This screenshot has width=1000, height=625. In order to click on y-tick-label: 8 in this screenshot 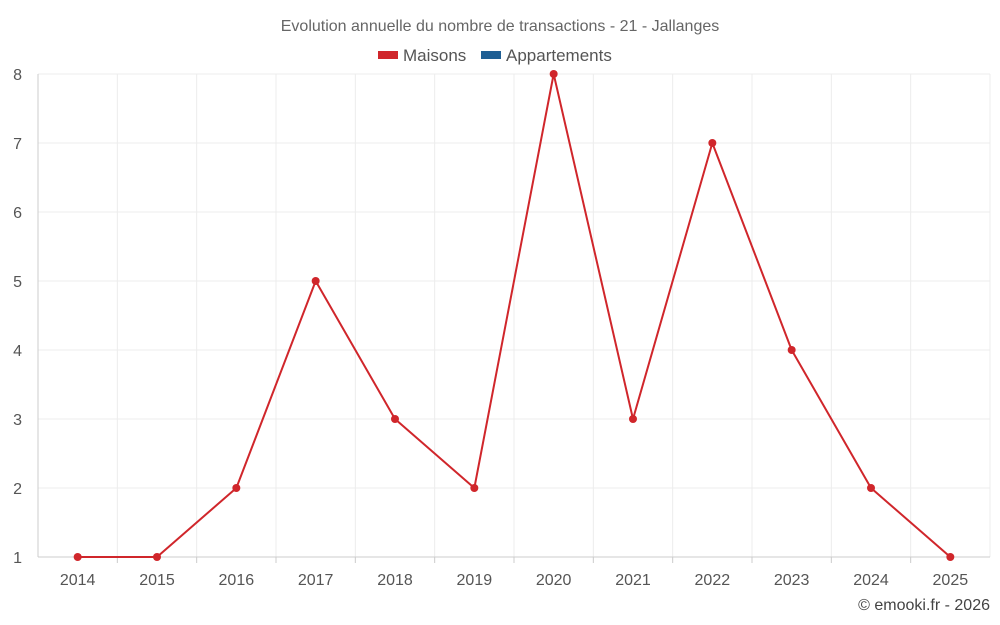, I will do `click(17, 75)`.